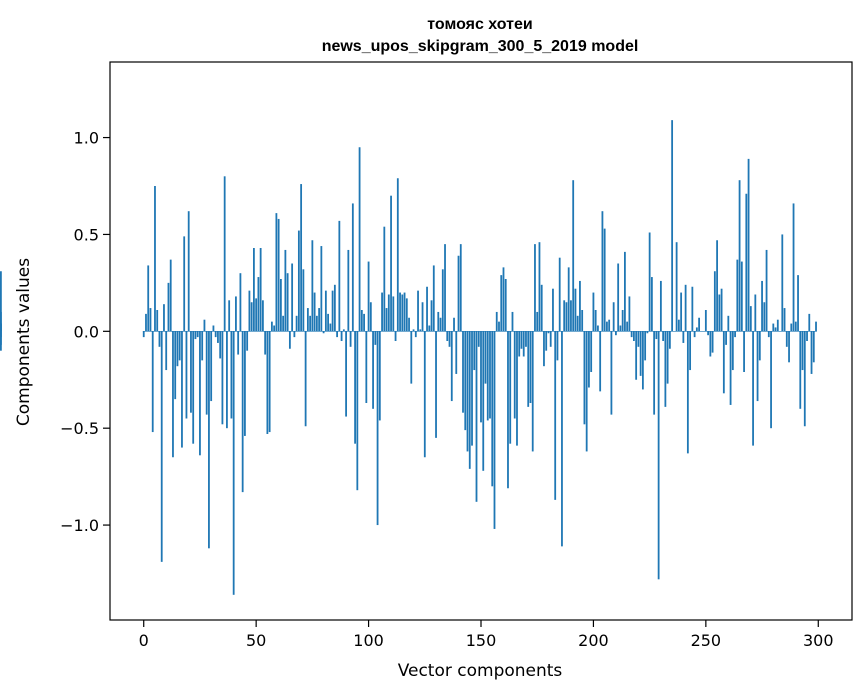  Describe the element at coordinates (79, 525) in the screenshot. I see `y-tick-label: −1.0` at that location.